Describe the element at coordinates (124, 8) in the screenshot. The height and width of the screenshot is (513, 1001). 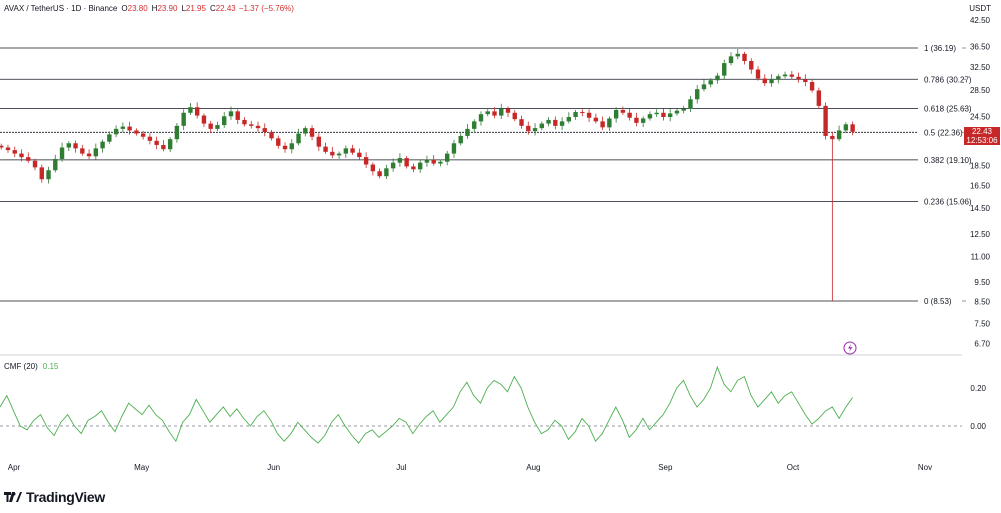
I see `open-label: O` at that location.